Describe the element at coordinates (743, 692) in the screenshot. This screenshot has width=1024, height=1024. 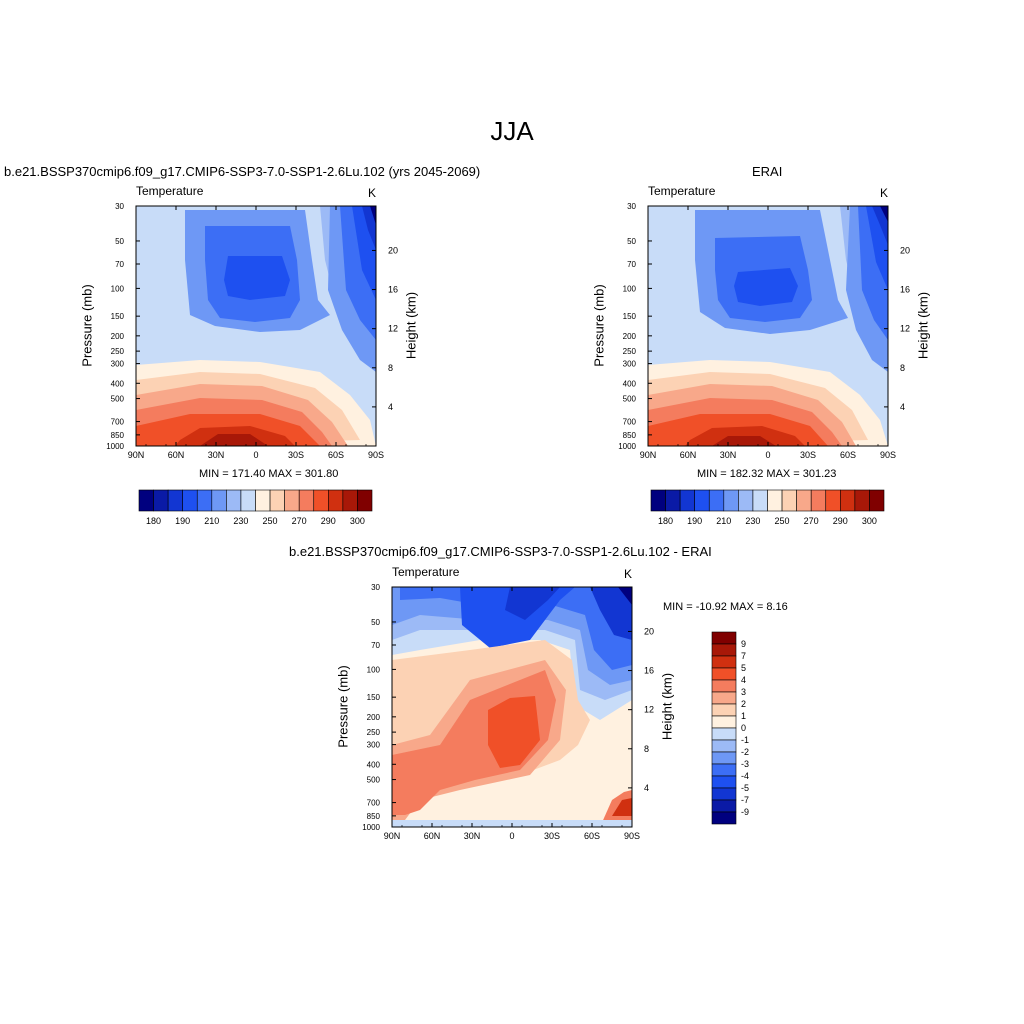
I see `diff-colorbar-label: 3` at that location.